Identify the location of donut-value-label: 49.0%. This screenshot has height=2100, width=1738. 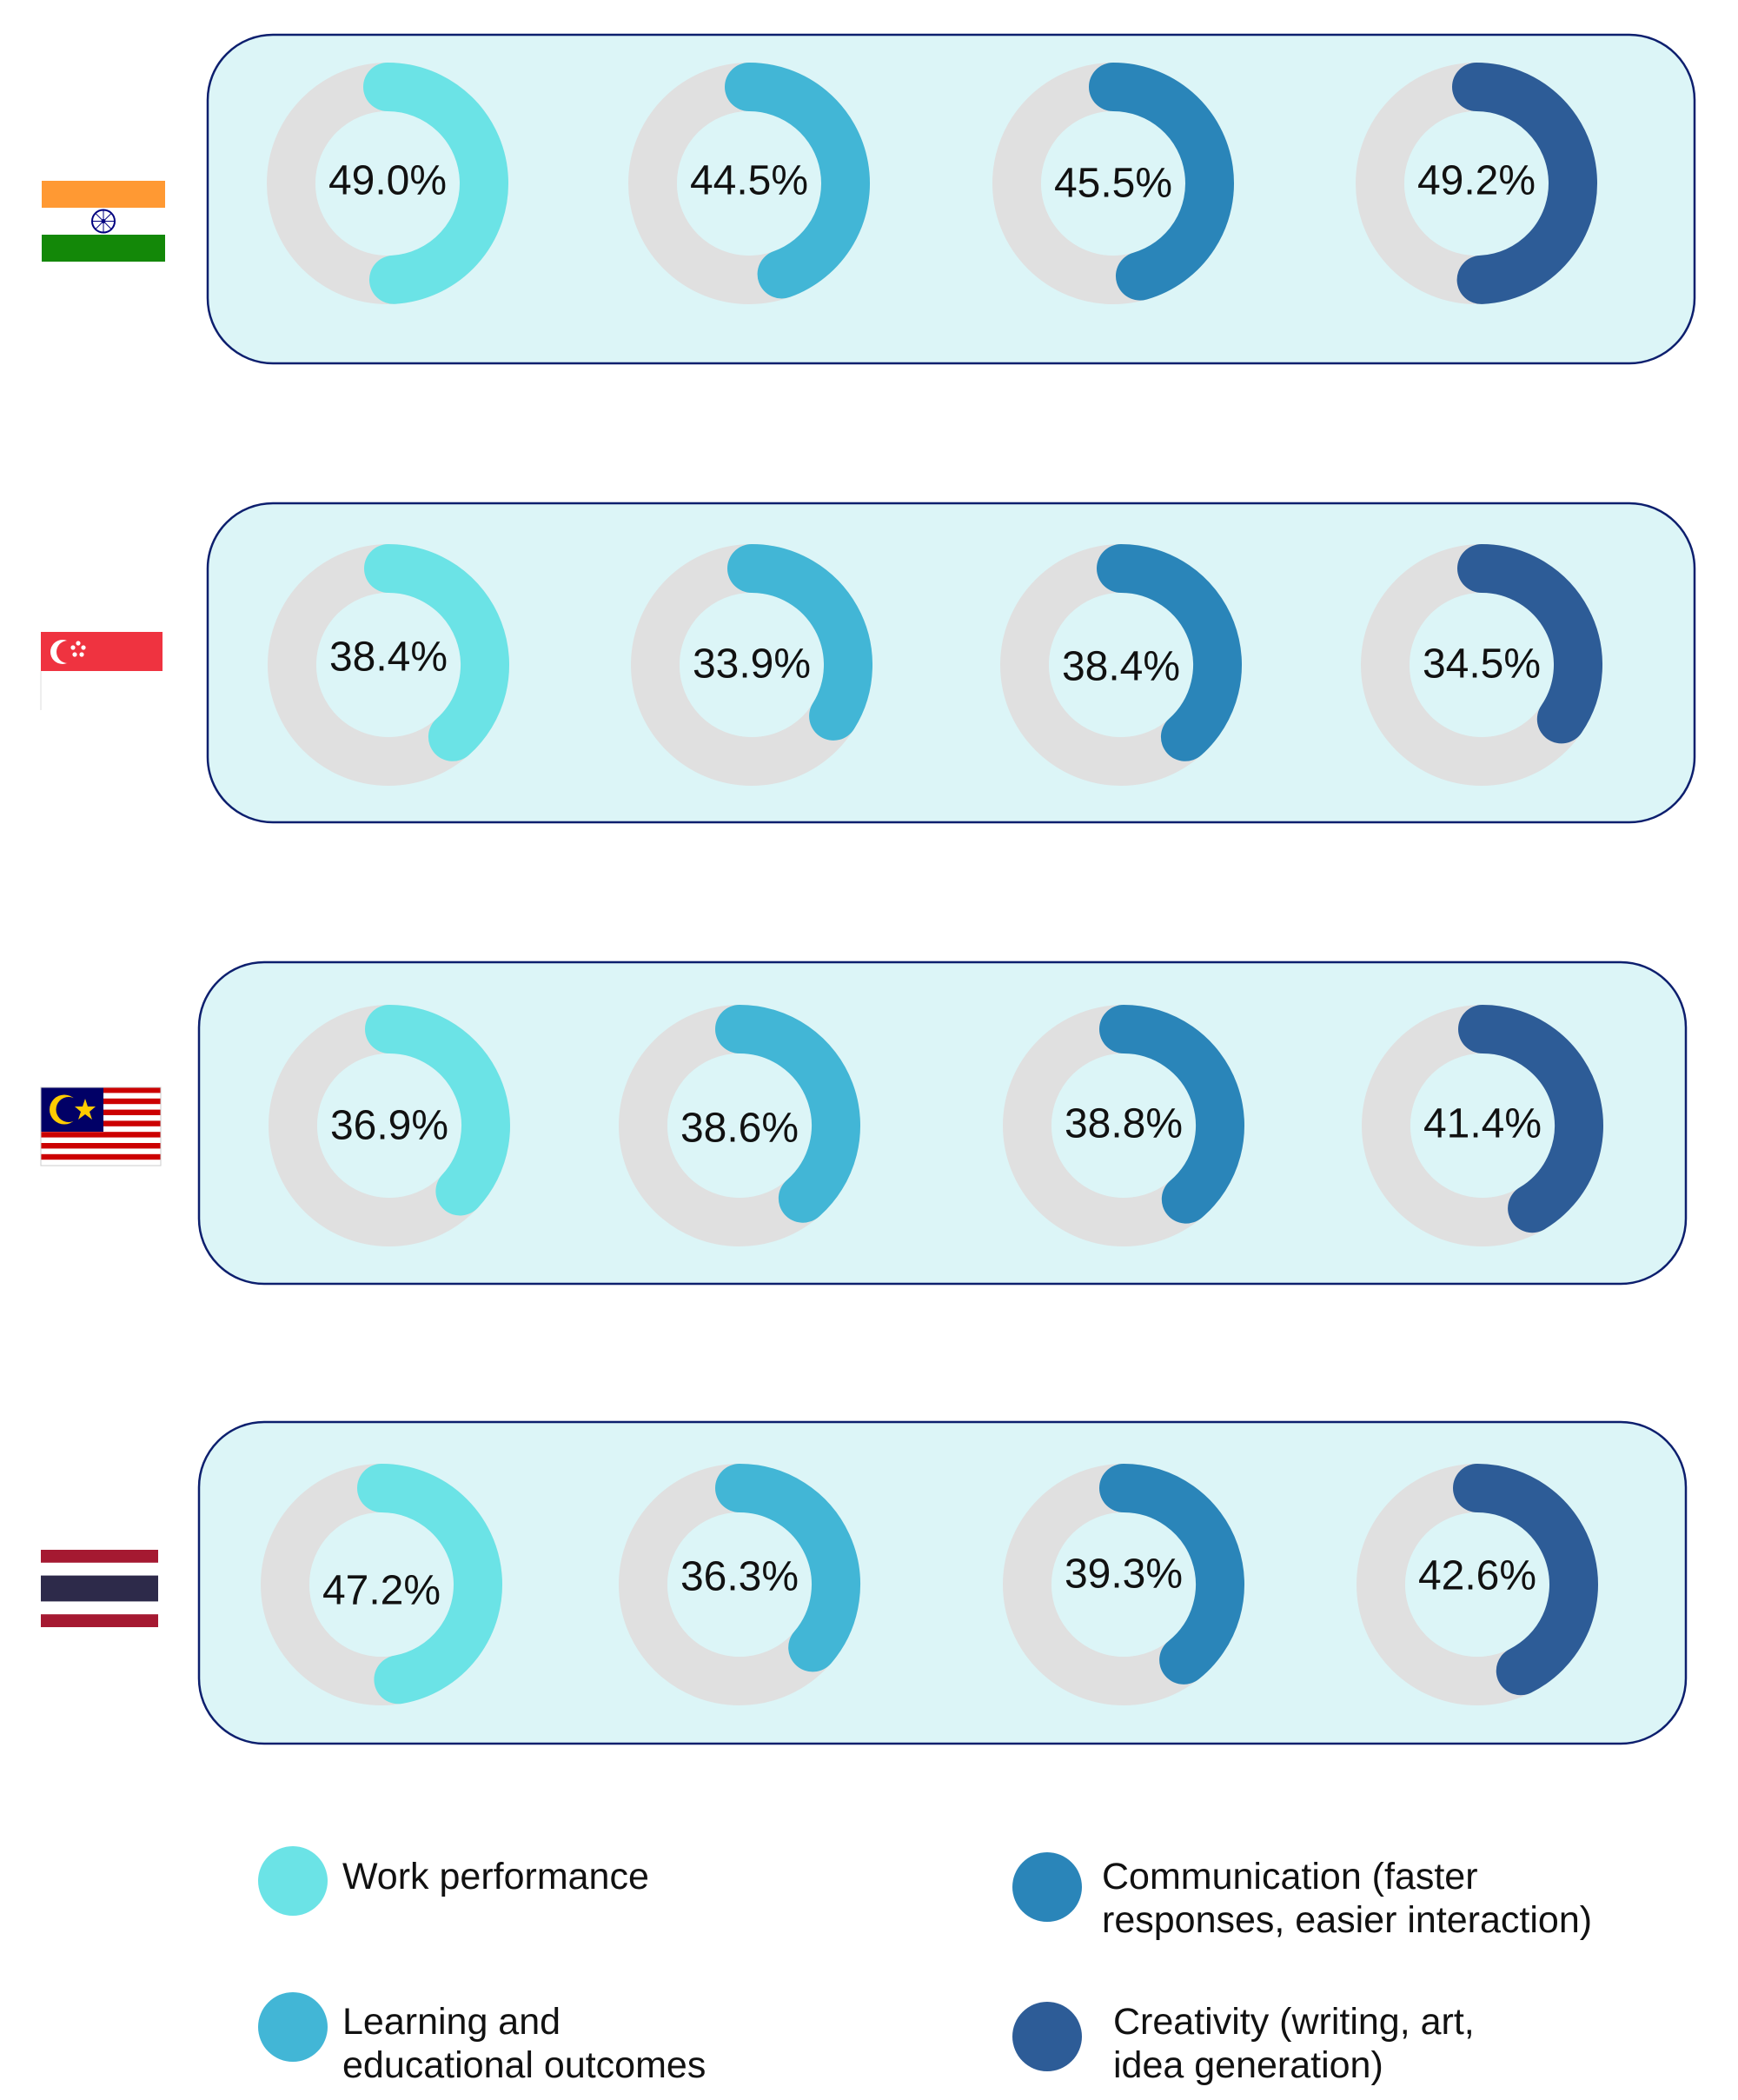
(387, 181).